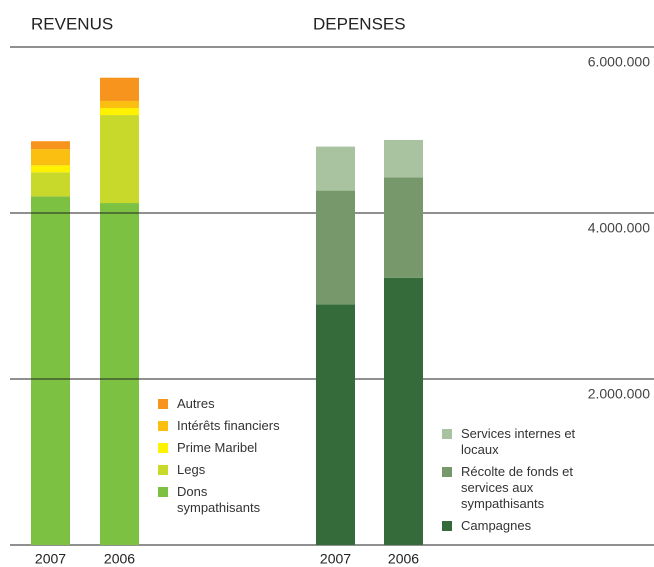 This screenshot has height=567, width=654. I want to click on legend-item: Prime Maribel, so click(223, 448).